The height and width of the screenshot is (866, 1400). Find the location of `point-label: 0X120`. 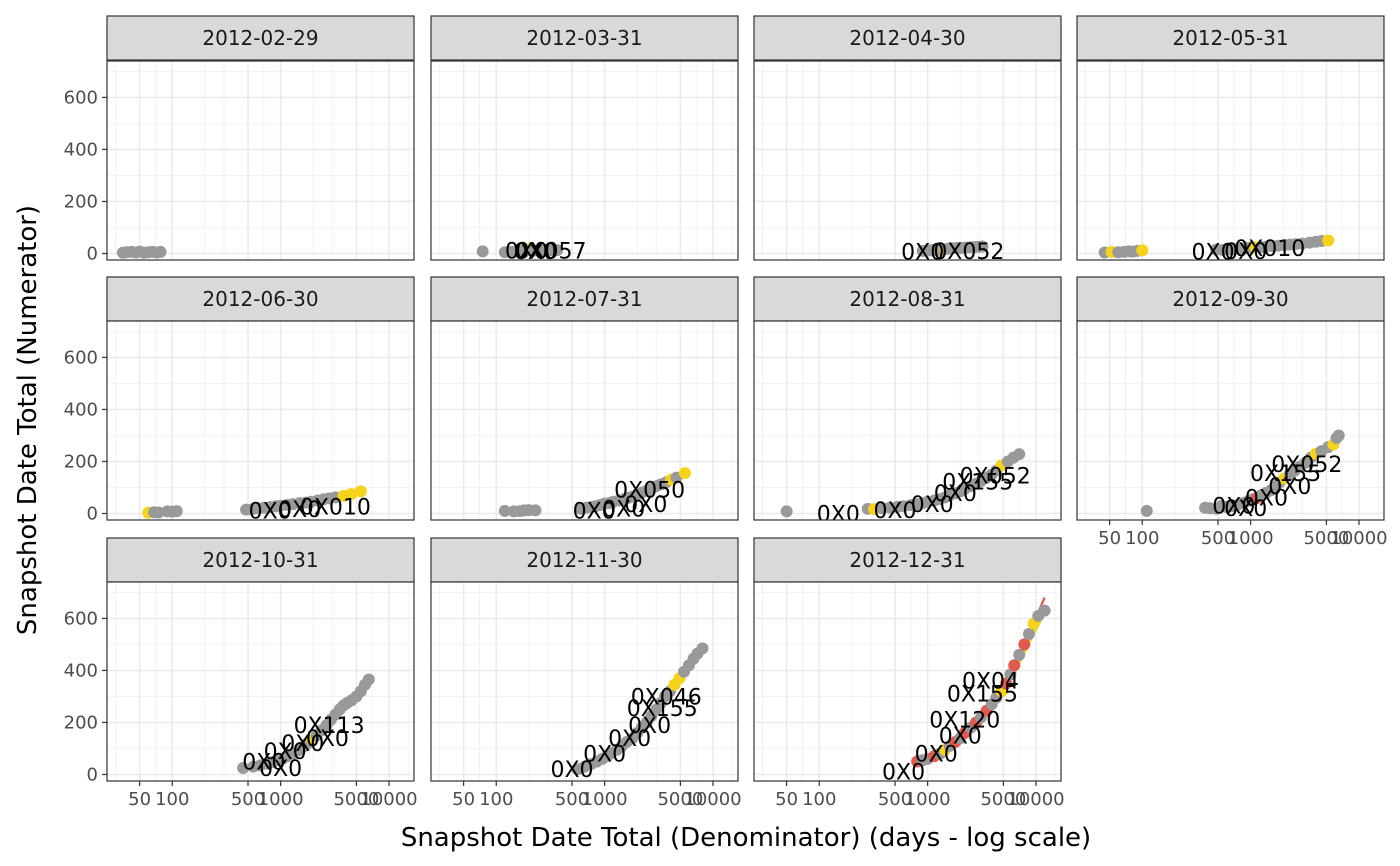

point-label: 0X120 is located at coordinates (964, 721).